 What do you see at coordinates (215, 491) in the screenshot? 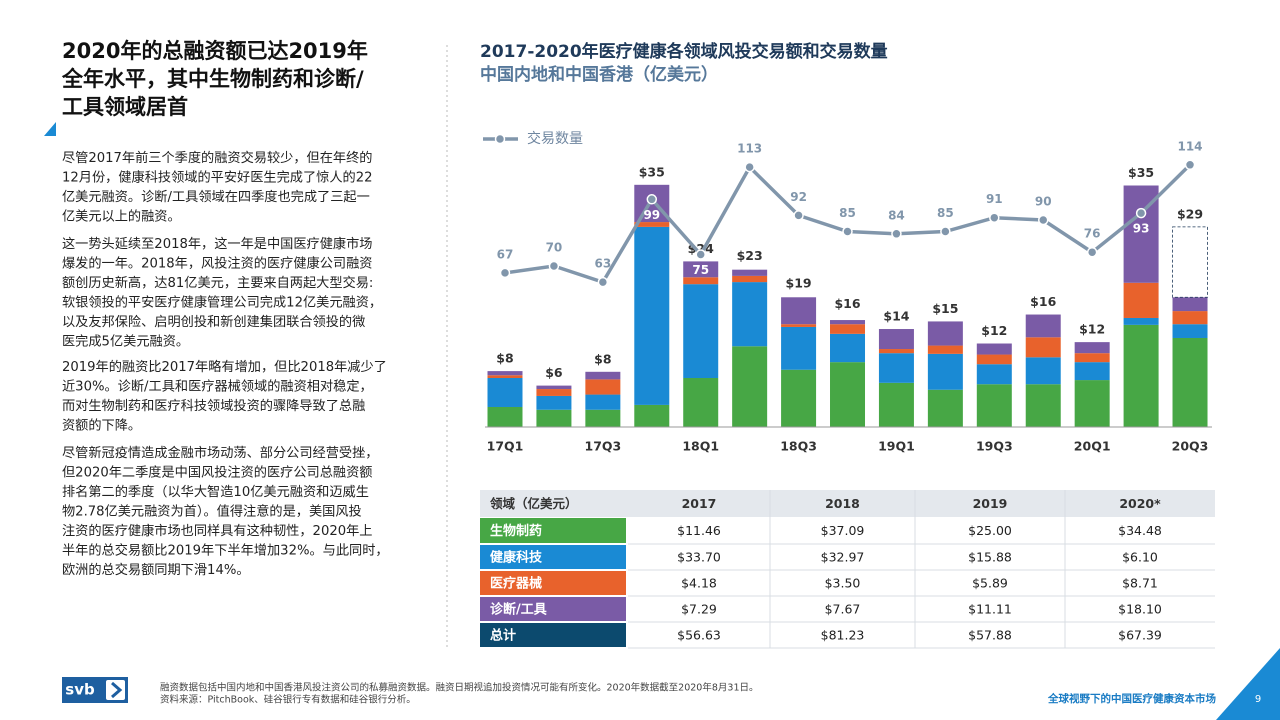
I see `paragraph-line: 排名第二的季度（以华大智造10亿美元融资和迈威生` at bounding box center [215, 491].